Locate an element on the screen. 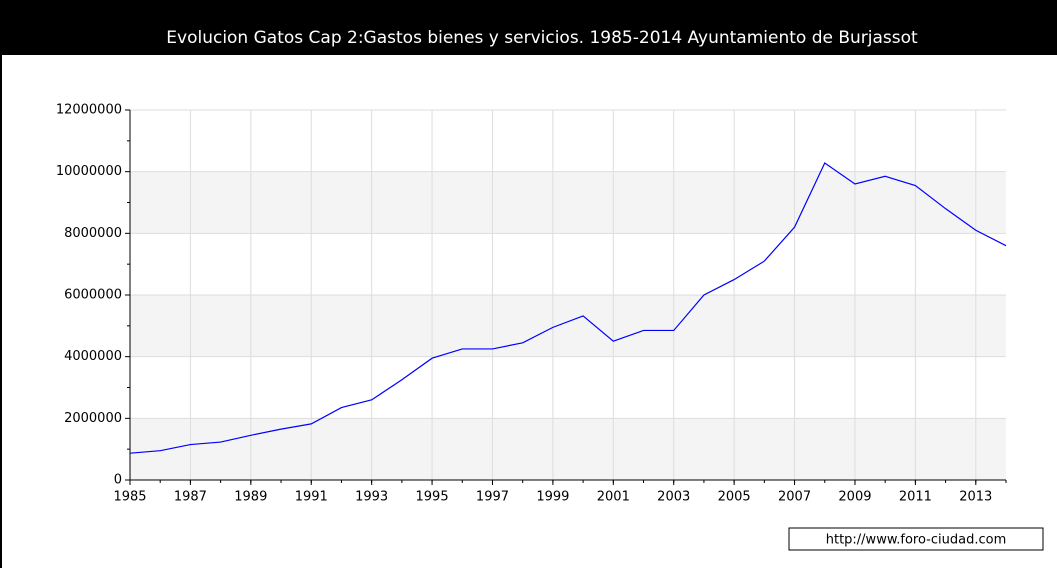 The image size is (1057, 568). x-tick-label: 1995 is located at coordinates (432, 497).